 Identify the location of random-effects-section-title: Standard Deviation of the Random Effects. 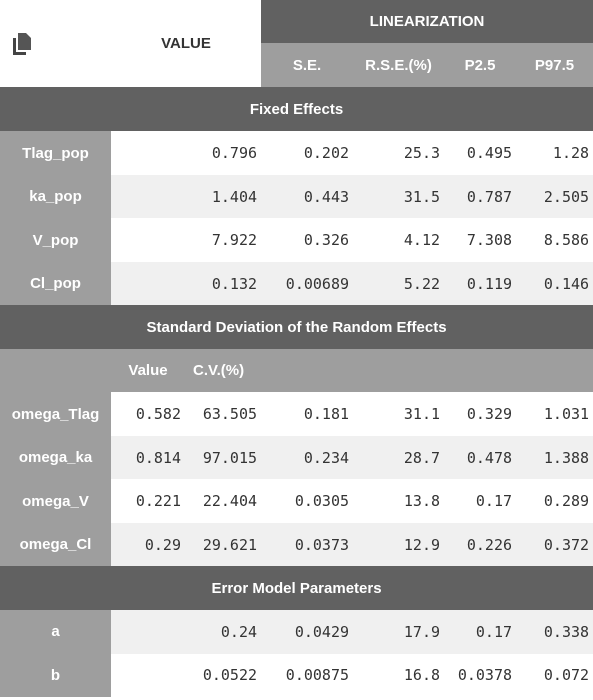
(296, 327).